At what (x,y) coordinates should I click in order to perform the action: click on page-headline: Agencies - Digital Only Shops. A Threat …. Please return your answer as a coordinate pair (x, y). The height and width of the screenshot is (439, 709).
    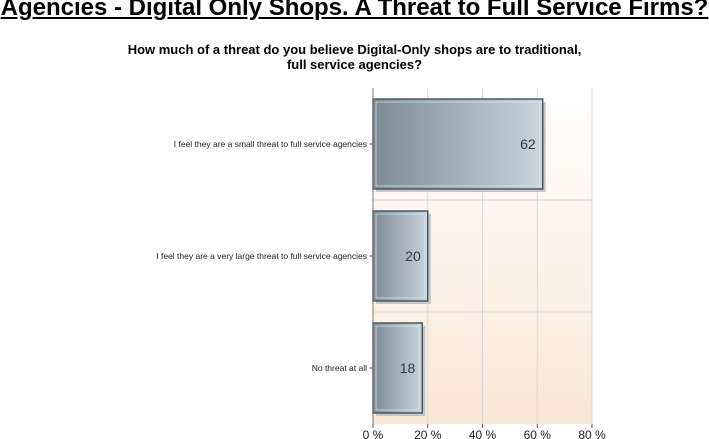
    Looking at the image, I should click on (354, 10).